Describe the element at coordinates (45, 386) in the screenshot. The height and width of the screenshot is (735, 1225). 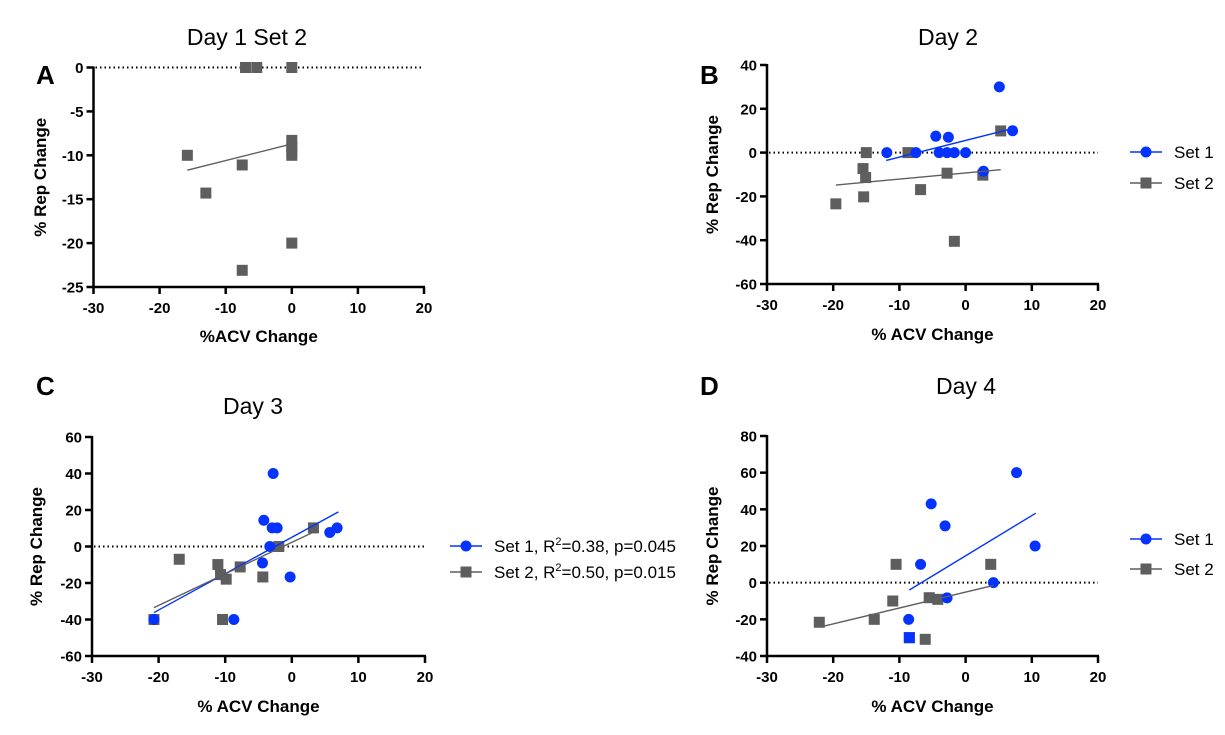
I see `panel-letter: C` at that location.